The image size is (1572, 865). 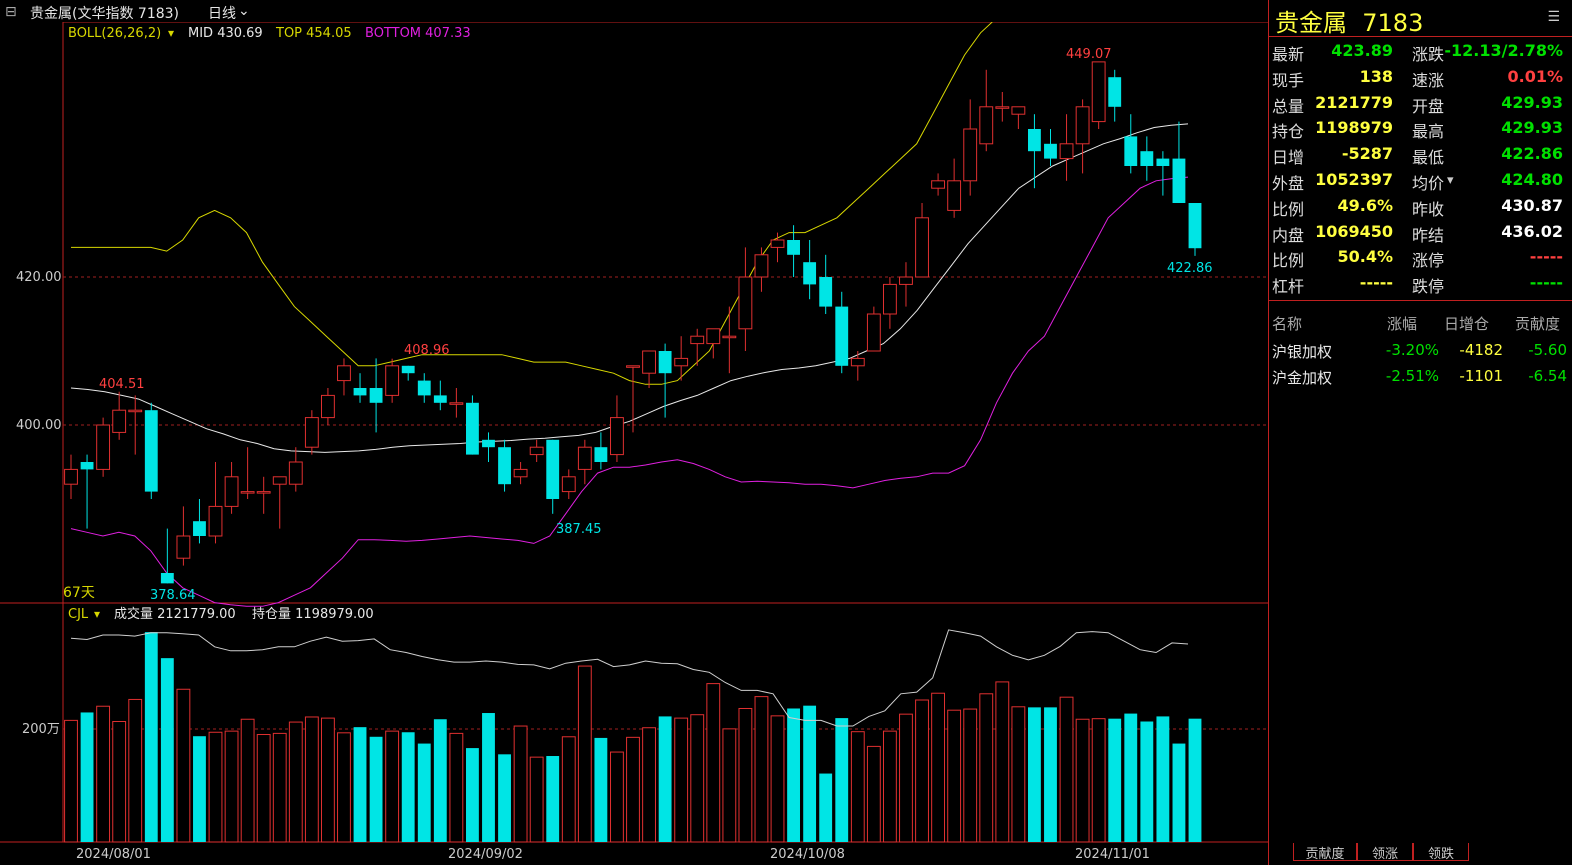 I want to click on quote-label: 昨收, so click(x=1428, y=209).